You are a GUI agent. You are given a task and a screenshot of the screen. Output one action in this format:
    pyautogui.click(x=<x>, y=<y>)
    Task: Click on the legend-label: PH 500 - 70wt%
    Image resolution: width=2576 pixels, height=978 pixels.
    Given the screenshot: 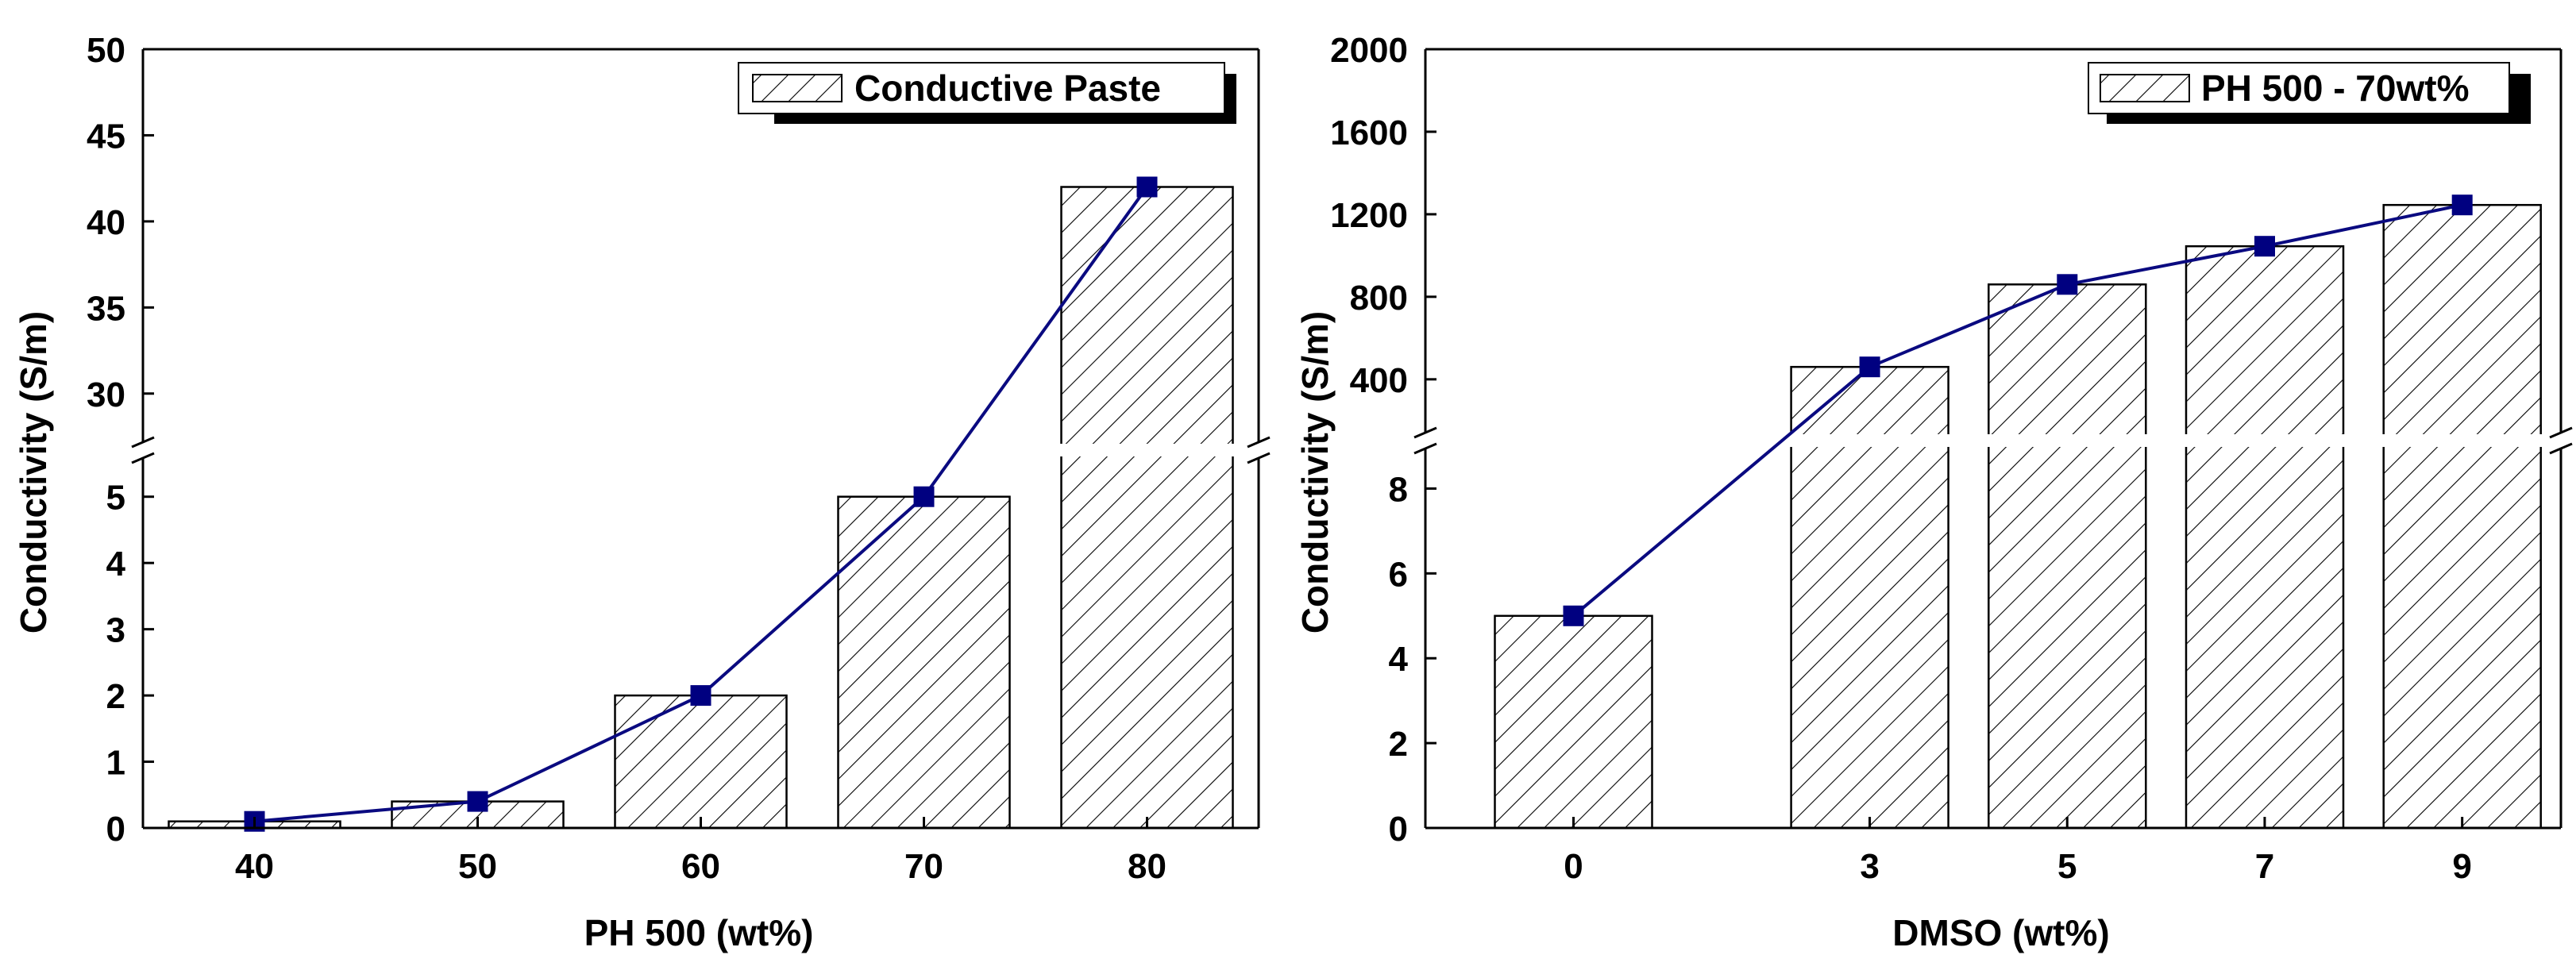 What is the action you would take?
    pyautogui.click(x=2335, y=88)
    